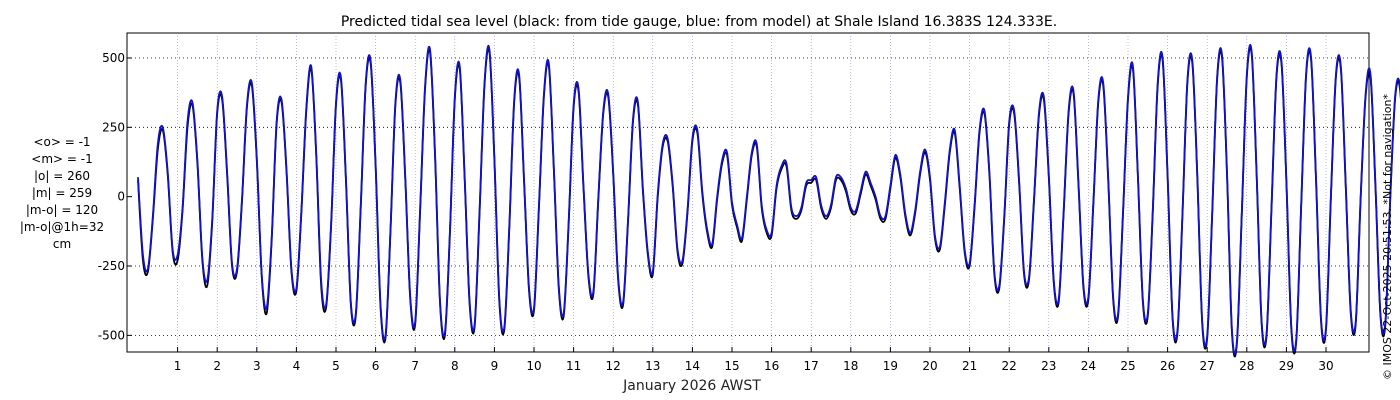 This screenshot has width=1400, height=400. What do you see at coordinates (62, 227) in the screenshot?
I see `stat-abs-diff-1h: |m-o|@1h=32` at bounding box center [62, 227].